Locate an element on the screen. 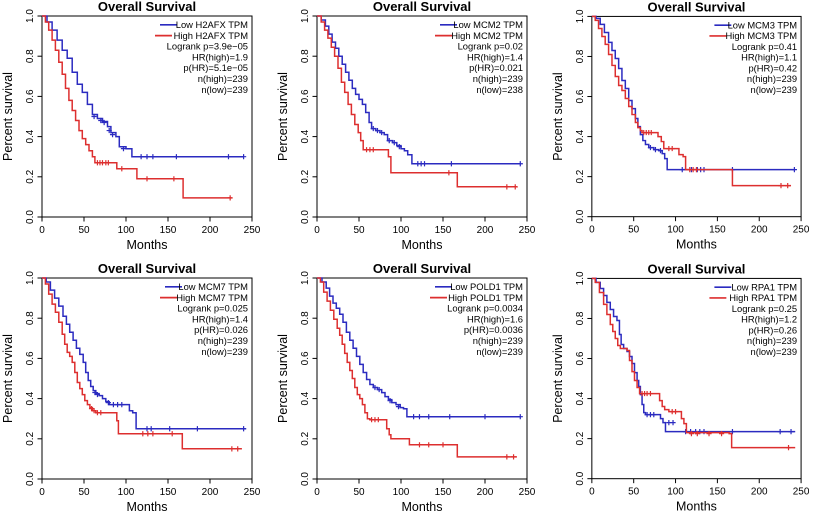 The height and width of the screenshot is (524, 824). legend-label-high: High POLD1 TPM is located at coordinates (485, 297).